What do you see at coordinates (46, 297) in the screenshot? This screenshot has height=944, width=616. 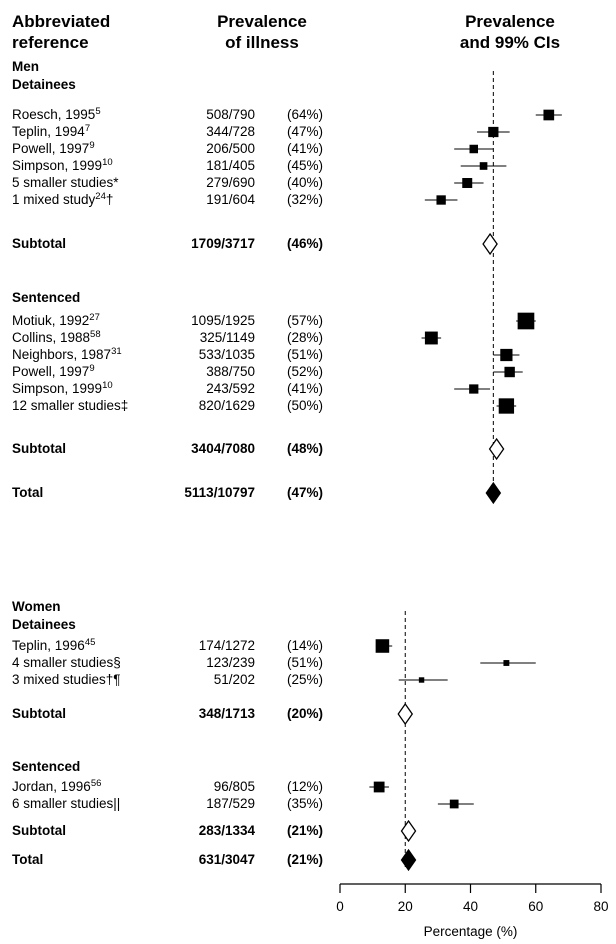 I see `subgroup-label: Sentenced` at bounding box center [46, 297].